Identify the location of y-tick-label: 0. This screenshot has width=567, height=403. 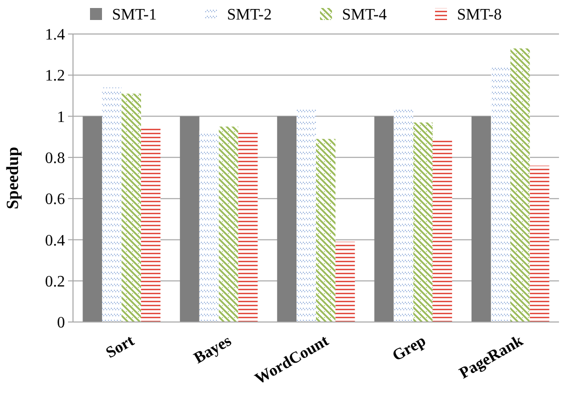
(61, 323).